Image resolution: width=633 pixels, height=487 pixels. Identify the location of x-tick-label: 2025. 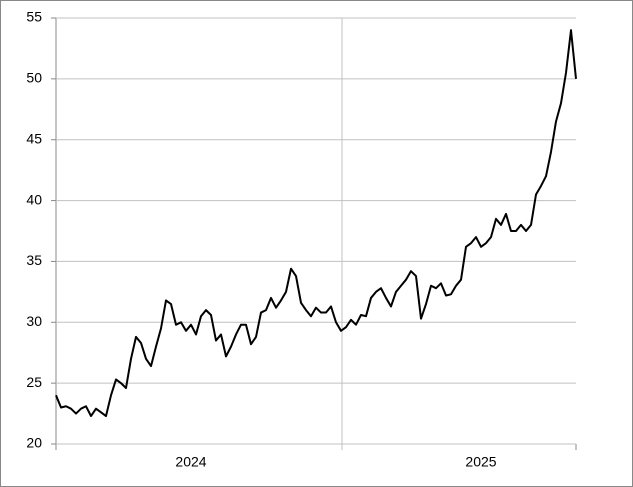
(480, 462).